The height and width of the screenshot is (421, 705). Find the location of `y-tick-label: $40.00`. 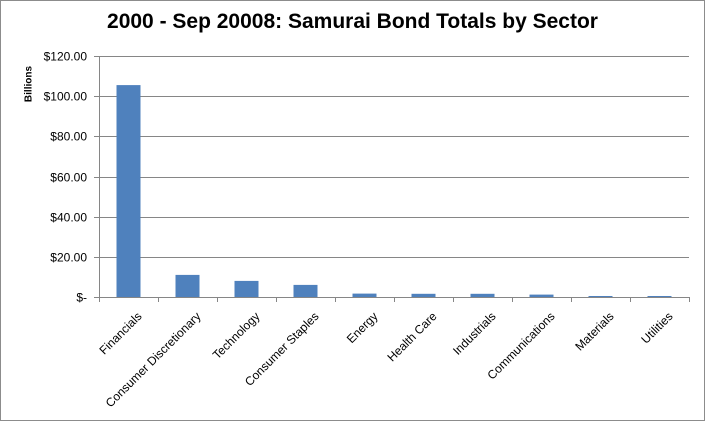

y-tick-label: $40.00 is located at coordinates (68, 218).